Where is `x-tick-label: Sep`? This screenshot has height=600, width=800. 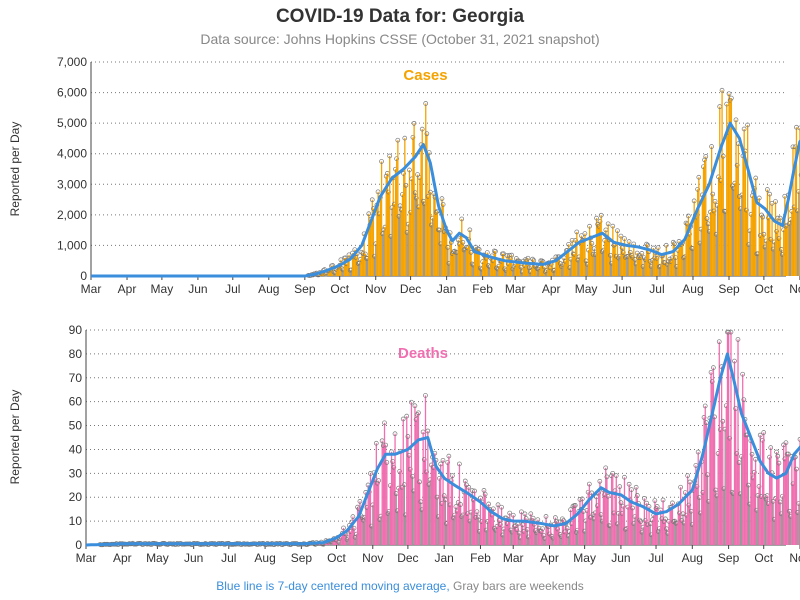 x-tick-label: Sep is located at coordinates (729, 289).